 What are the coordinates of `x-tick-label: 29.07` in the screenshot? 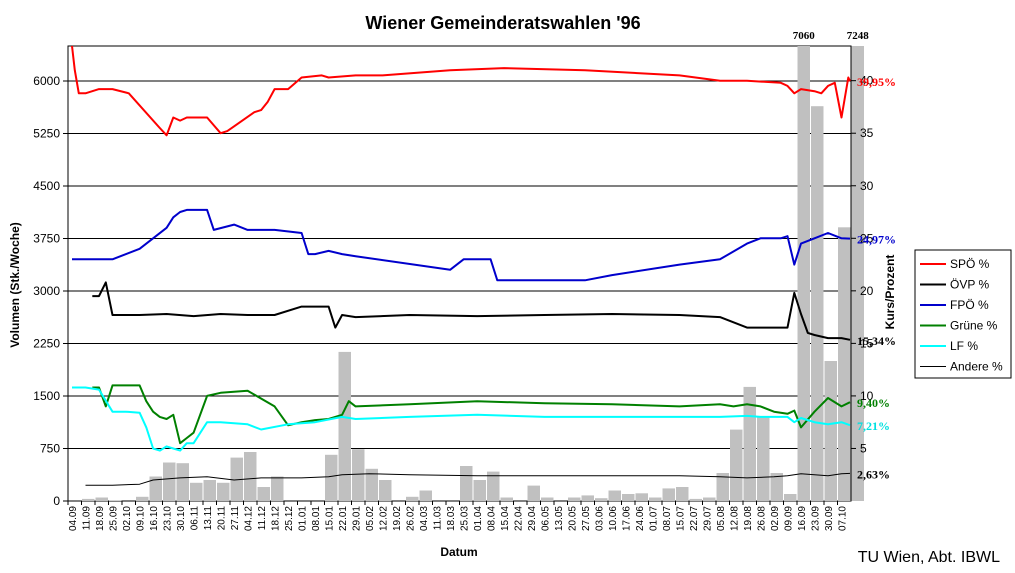 It's located at (708, 518).